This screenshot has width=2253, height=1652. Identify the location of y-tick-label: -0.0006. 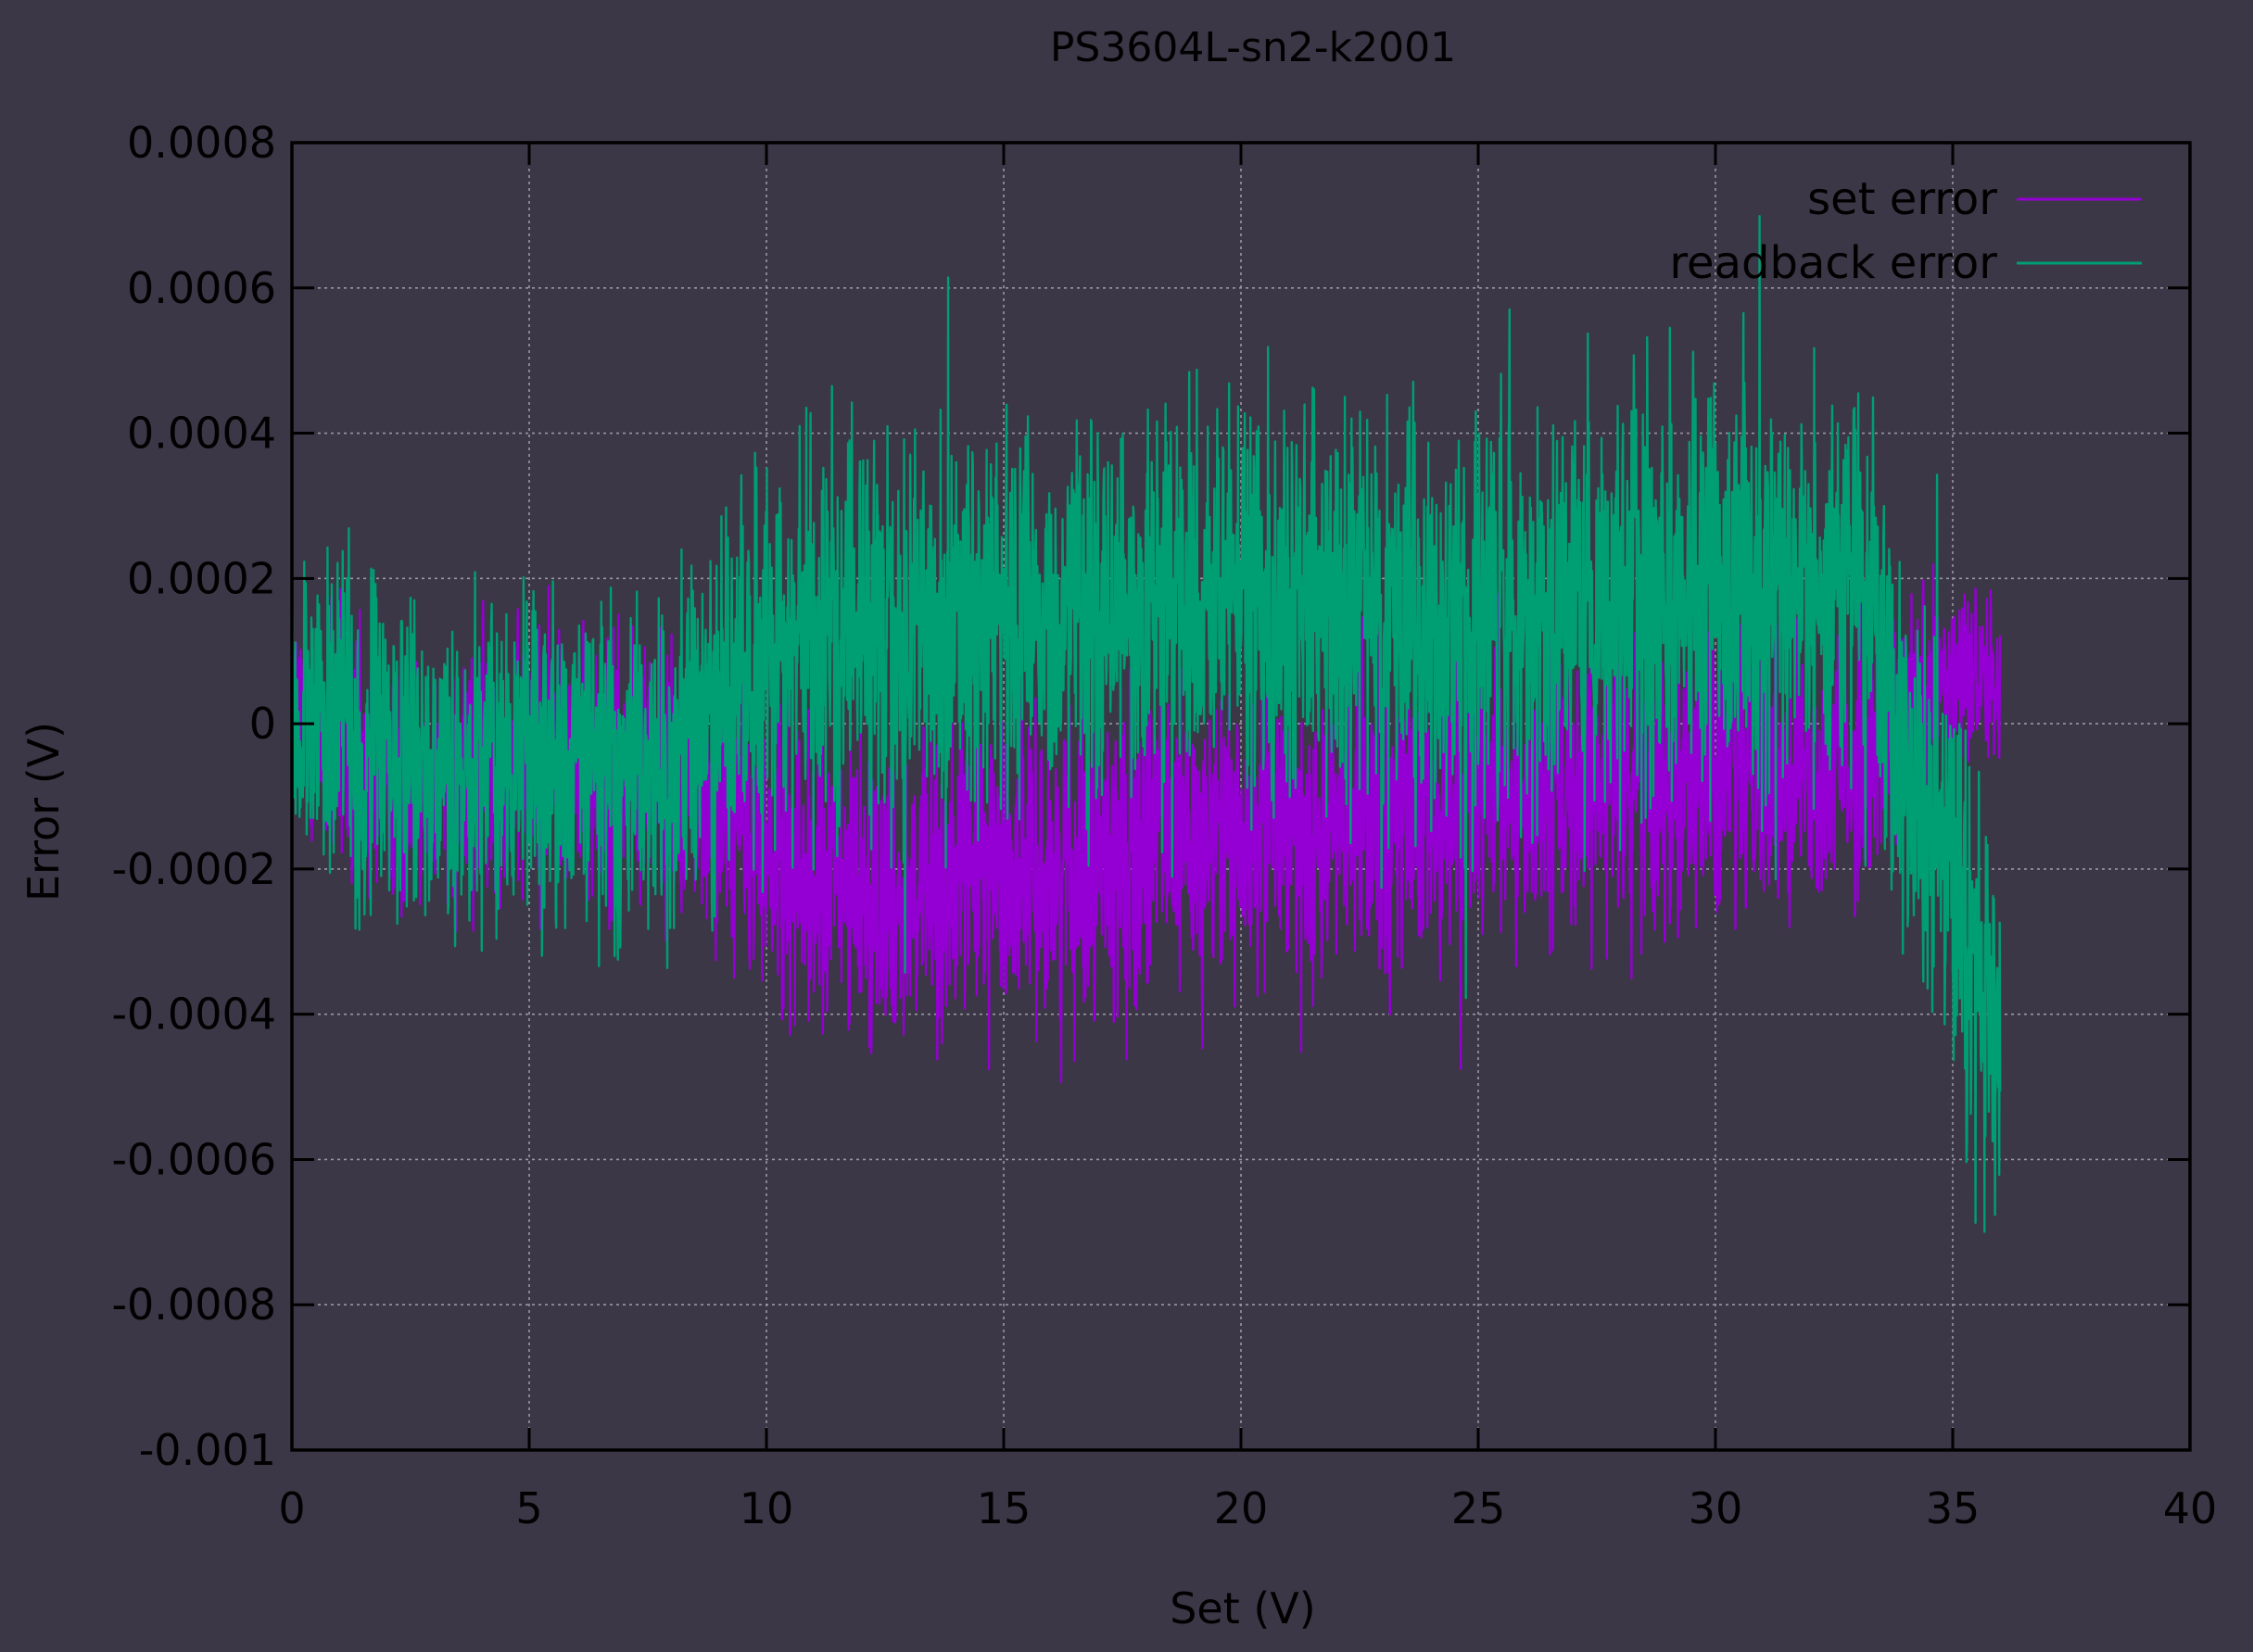
(193, 1159).